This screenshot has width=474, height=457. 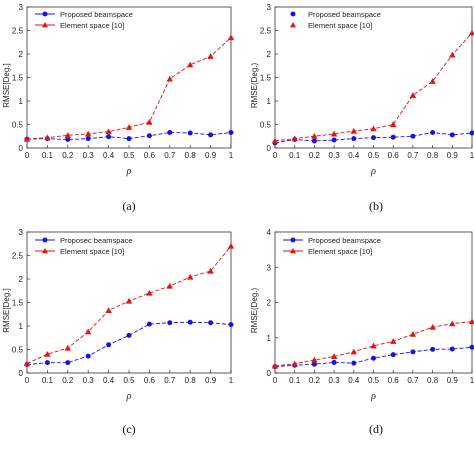 What do you see at coordinates (129, 343) in the screenshot?
I see `series-proposed` at bounding box center [129, 343].